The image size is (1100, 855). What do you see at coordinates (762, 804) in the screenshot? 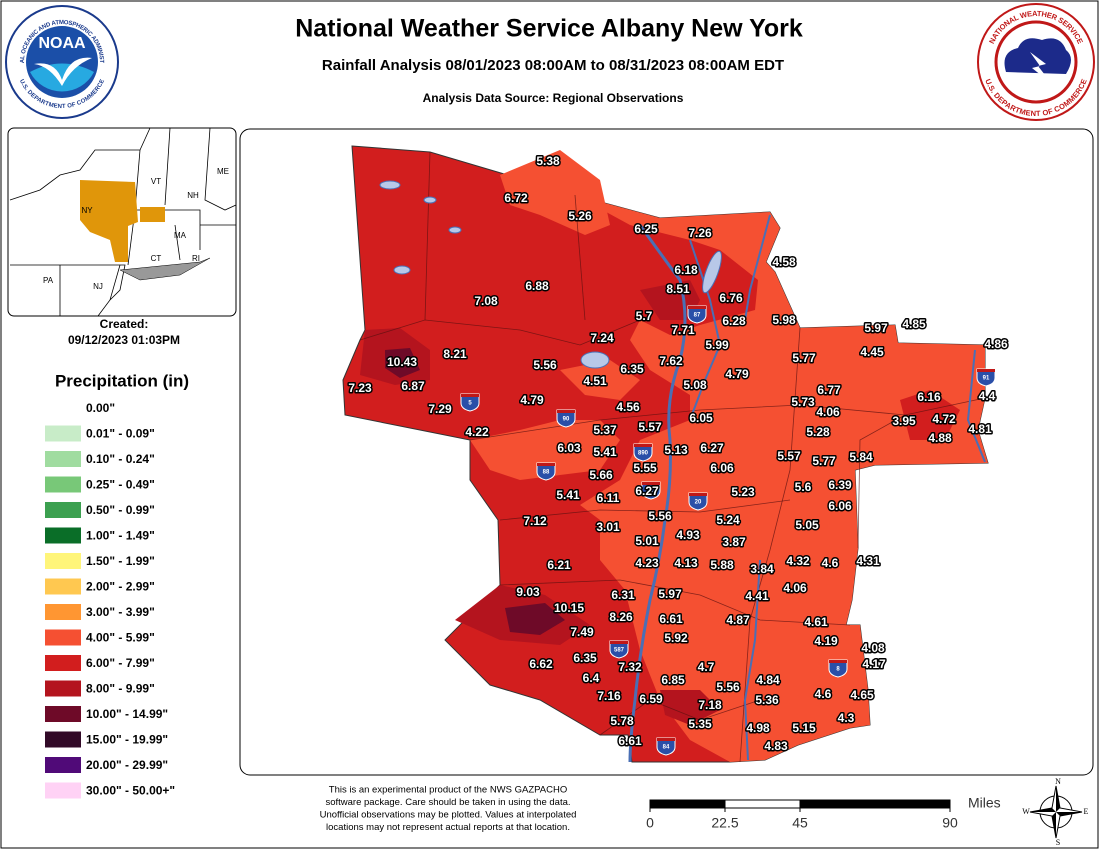
I see `scale-segment` at bounding box center [762, 804].